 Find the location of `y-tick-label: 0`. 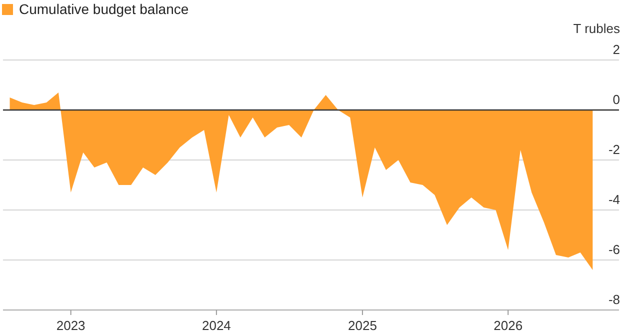

y-tick-label: 0 is located at coordinates (616, 99).